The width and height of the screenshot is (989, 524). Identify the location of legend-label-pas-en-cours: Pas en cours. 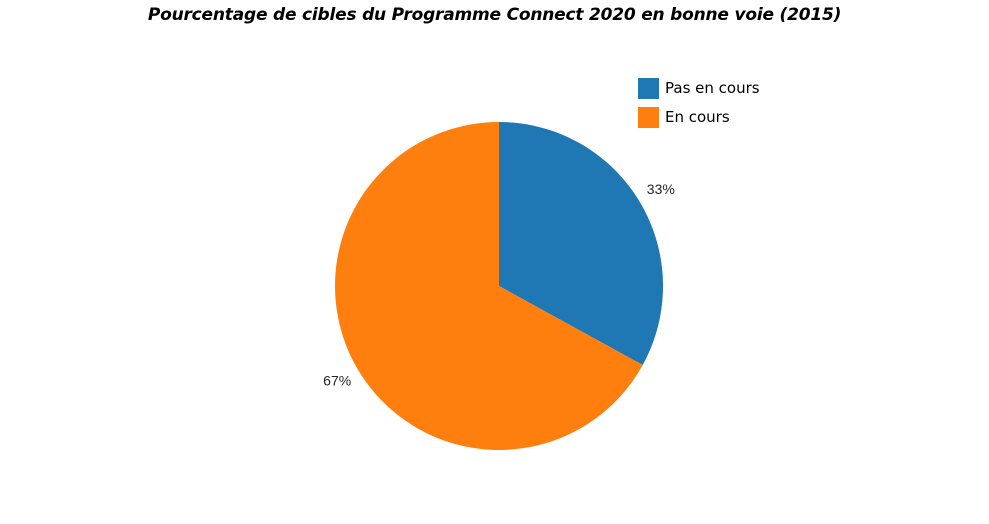
(712, 88).